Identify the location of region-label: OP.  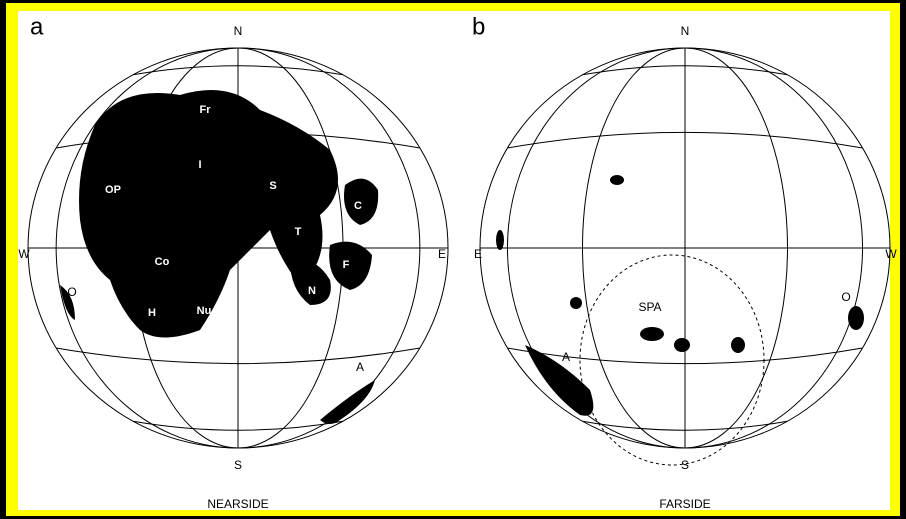
(113, 190).